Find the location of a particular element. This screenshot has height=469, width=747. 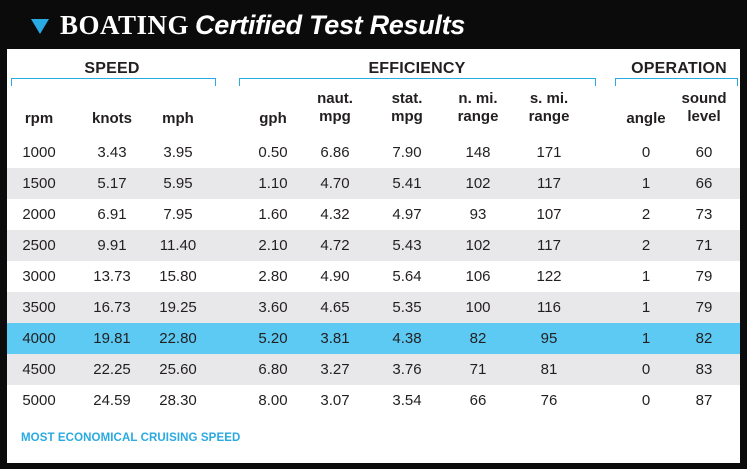

cell-naut_mpg: 4.70 is located at coordinates (335, 183).